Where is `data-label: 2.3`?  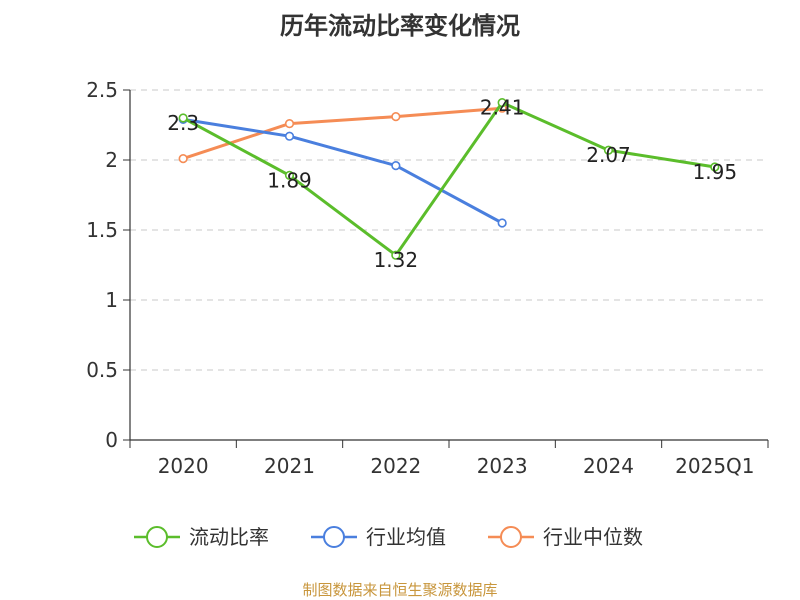 data-label: 2.3 is located at coordinates (183, 123).